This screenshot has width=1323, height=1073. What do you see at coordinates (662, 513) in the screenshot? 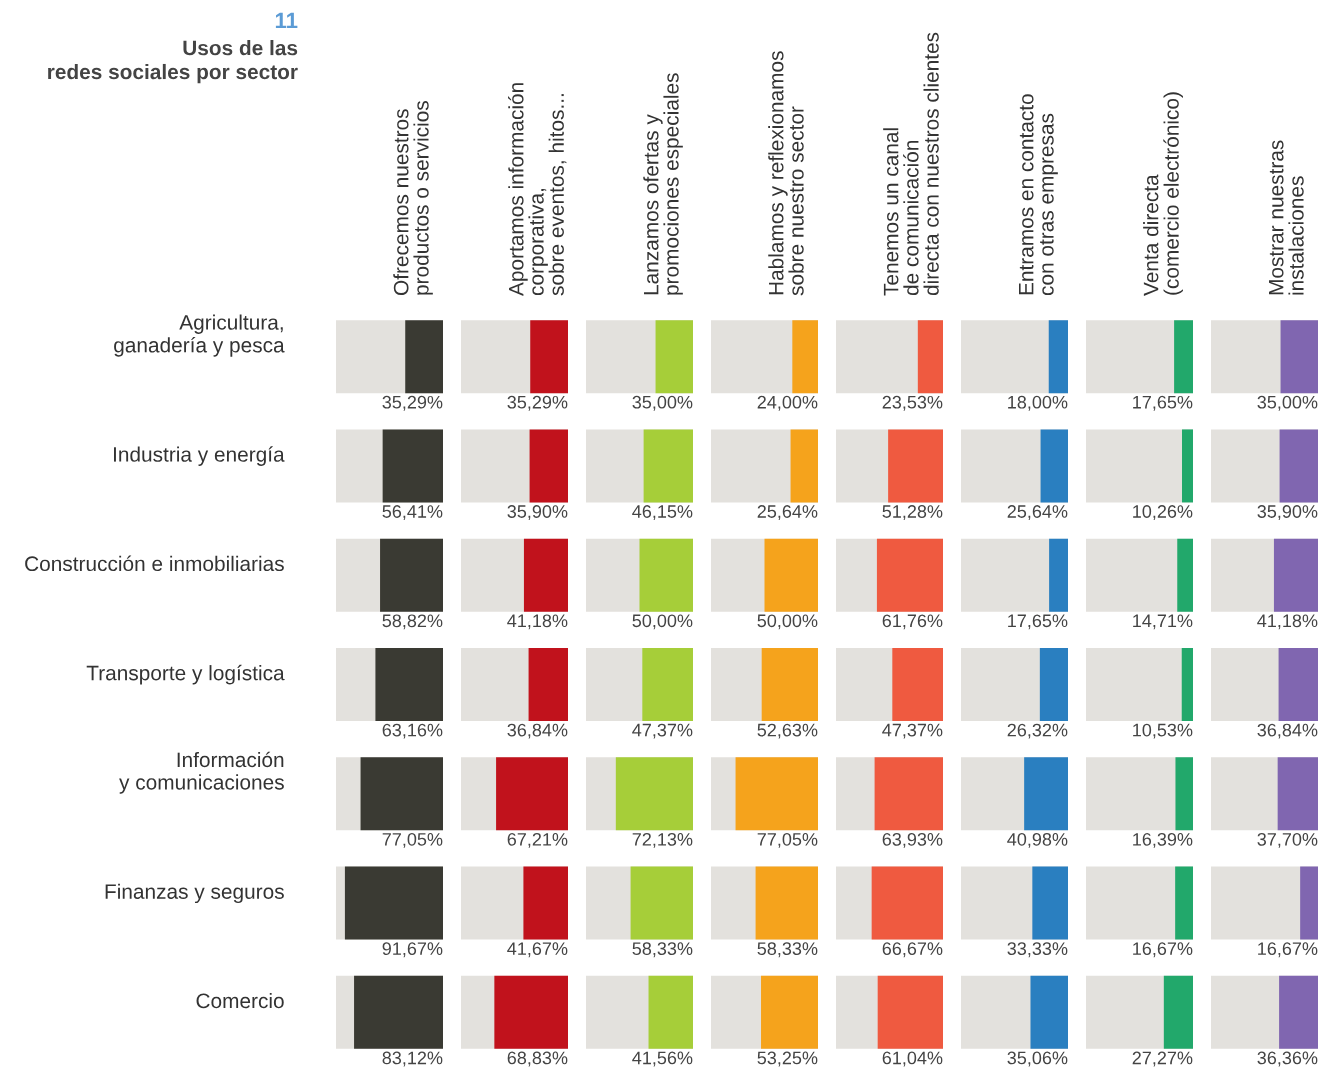
I see `data-label: 46,15%` at bounding box center [662, 513].